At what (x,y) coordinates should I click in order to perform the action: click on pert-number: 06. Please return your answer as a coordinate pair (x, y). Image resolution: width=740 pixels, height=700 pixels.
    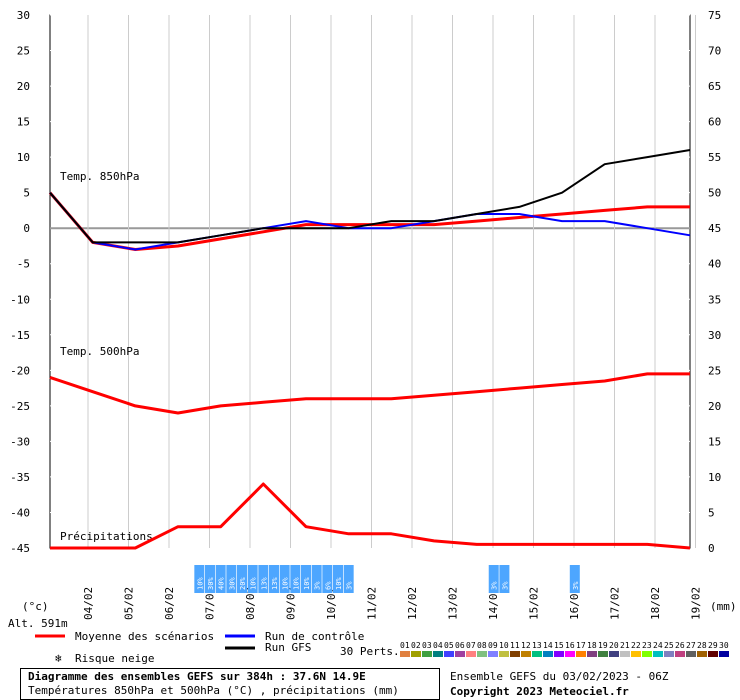
    Looking at the image, I should click on (460, 645).